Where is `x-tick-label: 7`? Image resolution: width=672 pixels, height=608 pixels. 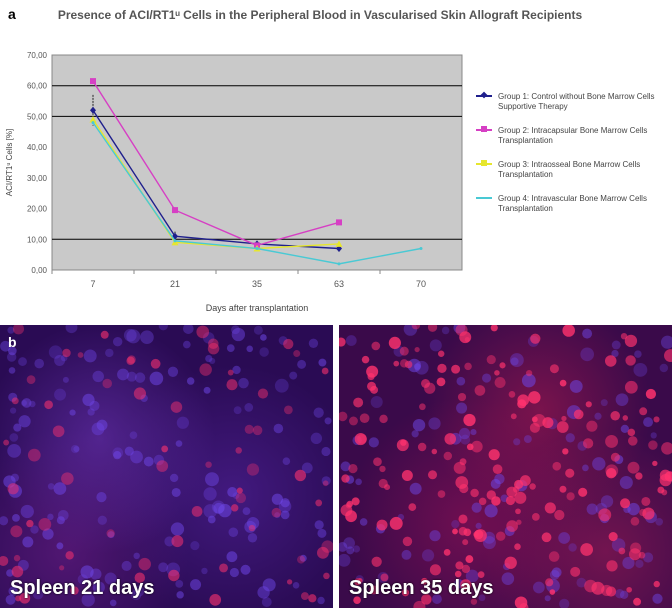
x-tick-label: 7 is located at coordinates (92, 284).